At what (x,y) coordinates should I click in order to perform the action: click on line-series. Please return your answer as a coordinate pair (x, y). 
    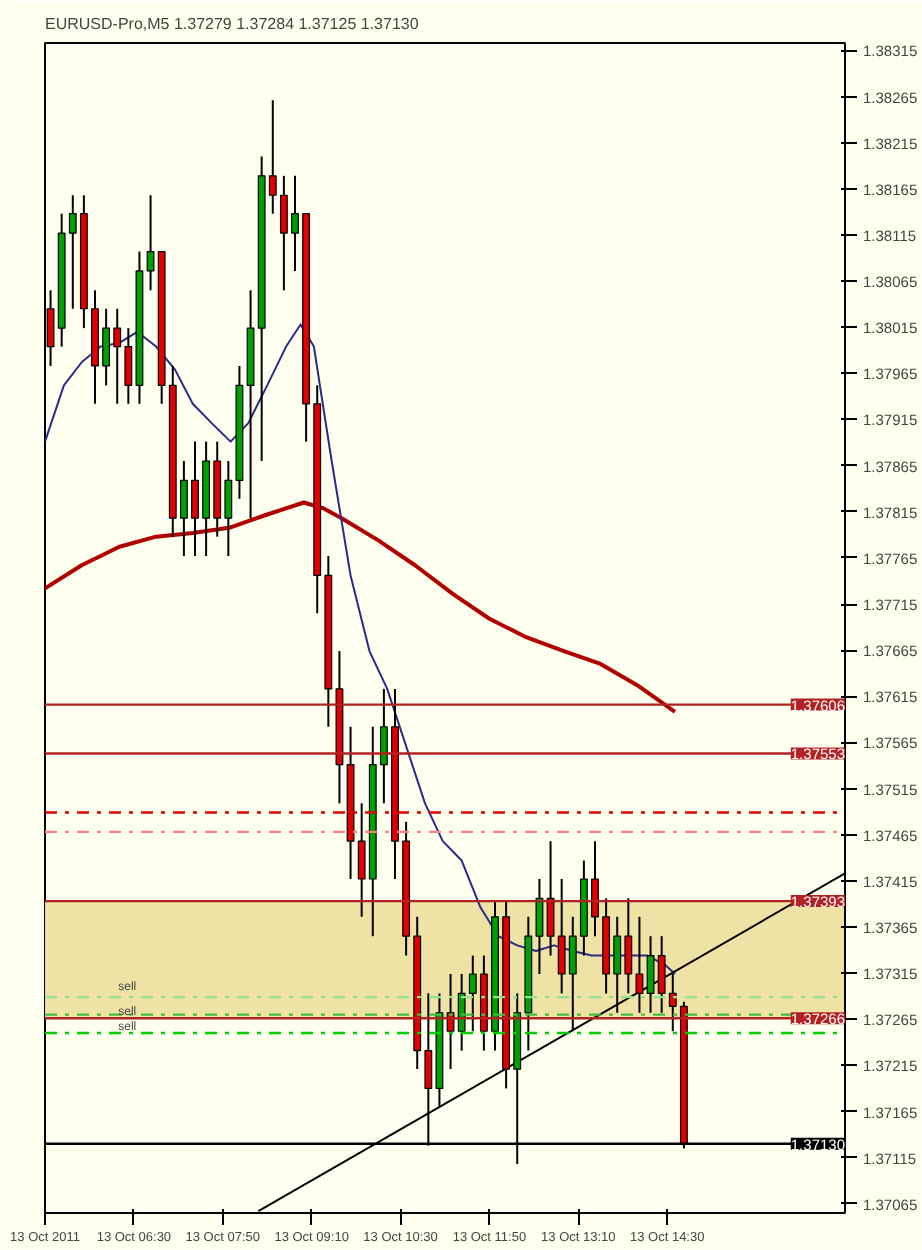
    Looking at the image, I should click on (361, 607).